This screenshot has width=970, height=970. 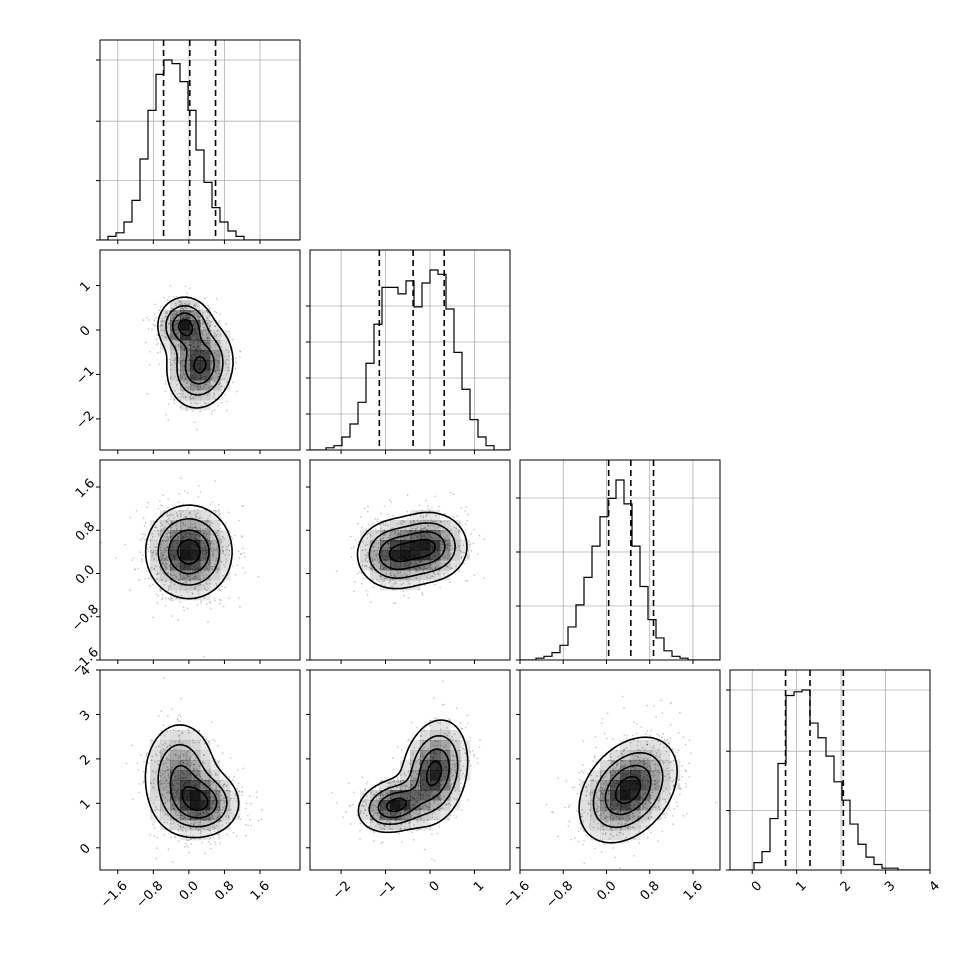 I want to click on x-tick-label-3-1: 1, so click(x=801, y=886).